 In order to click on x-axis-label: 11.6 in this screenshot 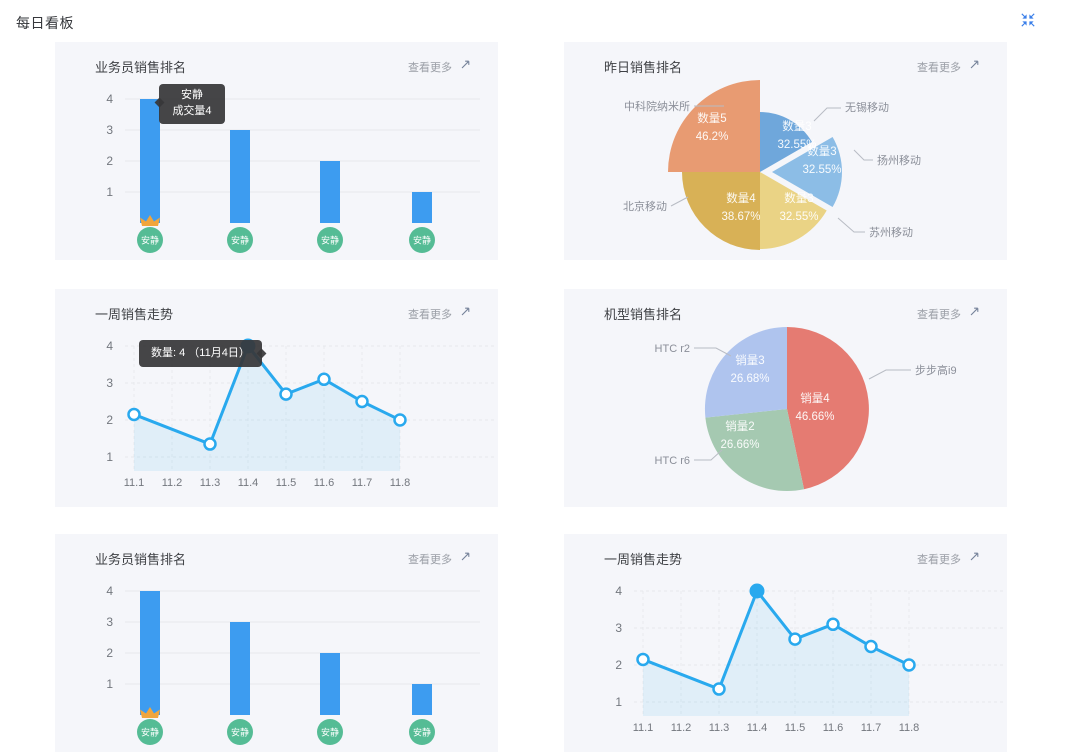, I will do `click(324, 483)`.